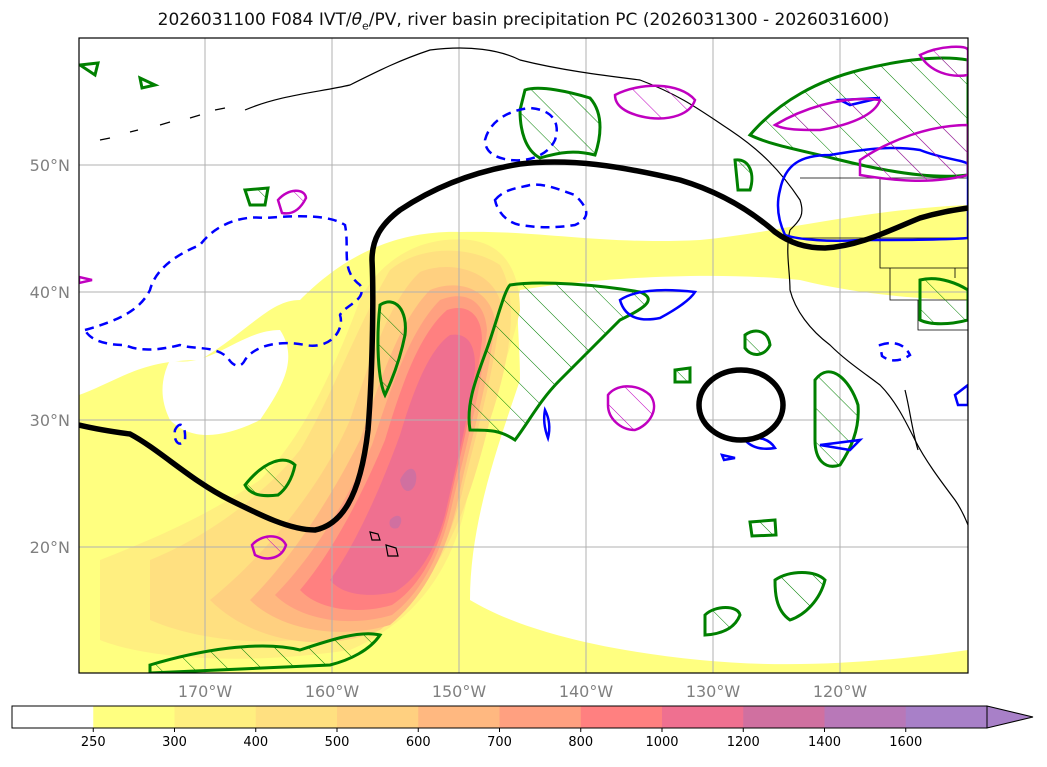 This screenshot has width=1047, height=767. I want to click on green-contour-east, so click(943, 301).